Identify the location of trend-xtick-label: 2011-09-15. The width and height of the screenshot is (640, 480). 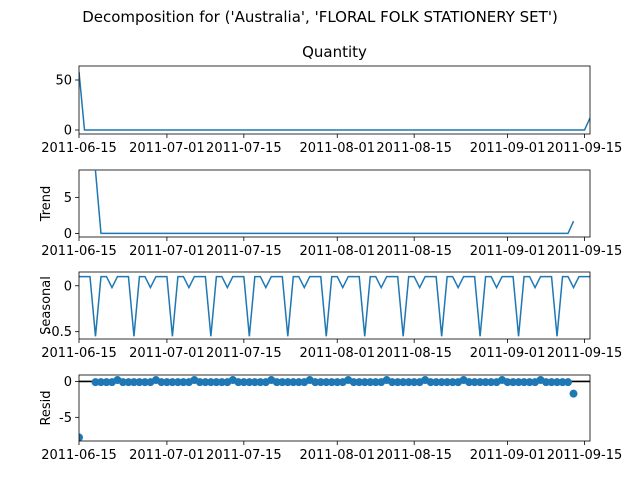
(585, 251).